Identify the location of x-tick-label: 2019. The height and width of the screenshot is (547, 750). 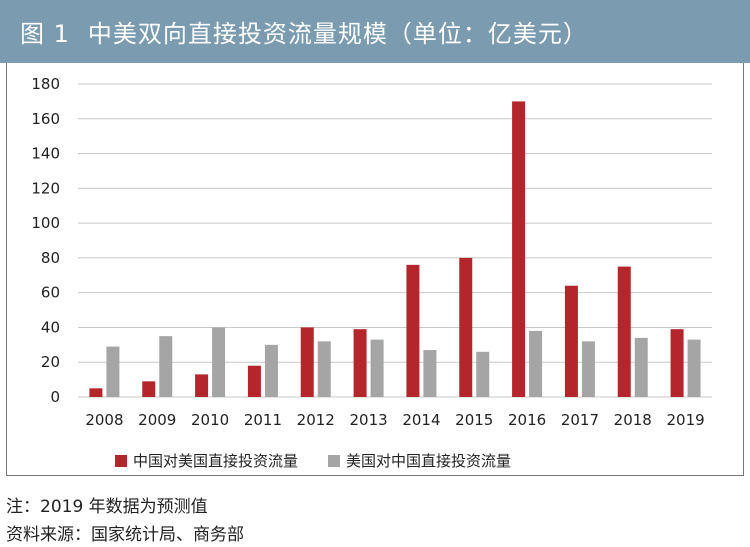
(685, 420).